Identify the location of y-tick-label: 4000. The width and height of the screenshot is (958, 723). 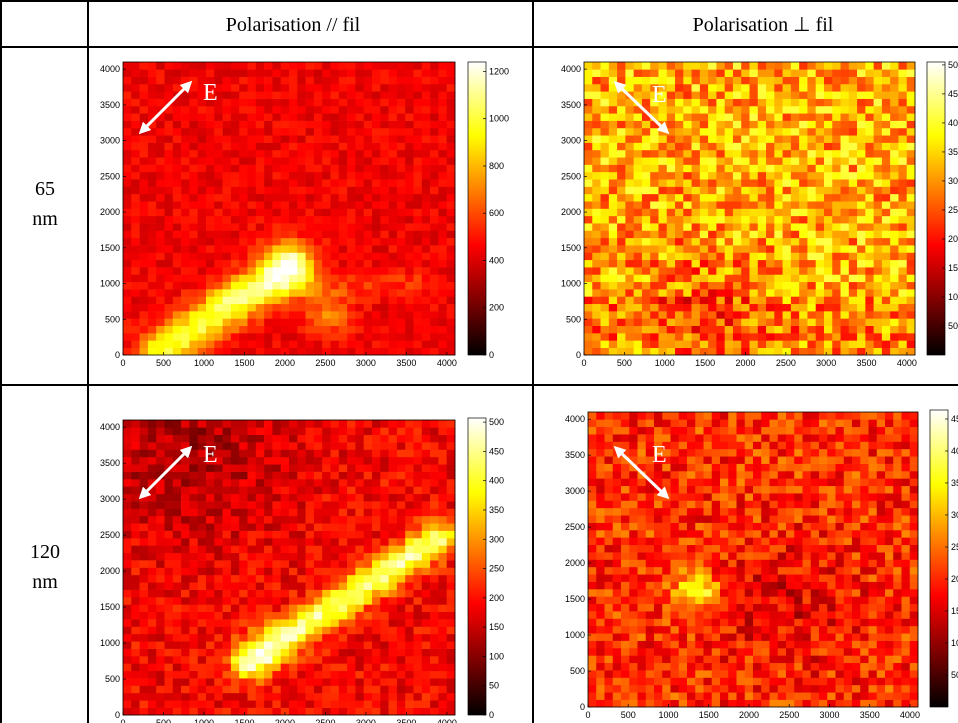
(571, 69).